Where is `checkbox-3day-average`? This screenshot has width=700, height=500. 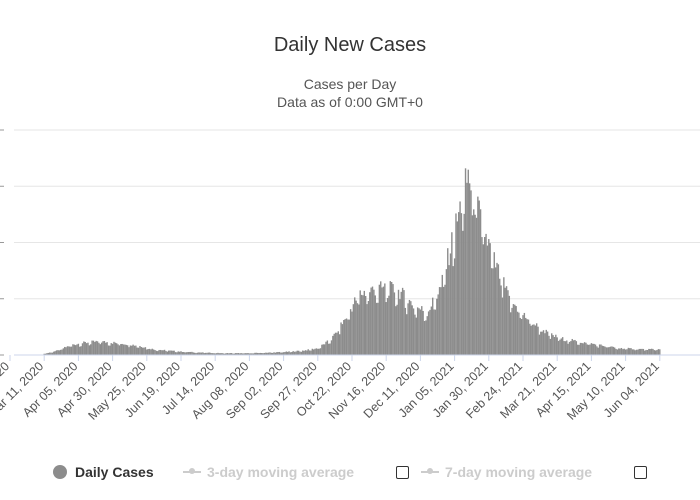 checkbox-3day-average is located at coordinates (402, 472).